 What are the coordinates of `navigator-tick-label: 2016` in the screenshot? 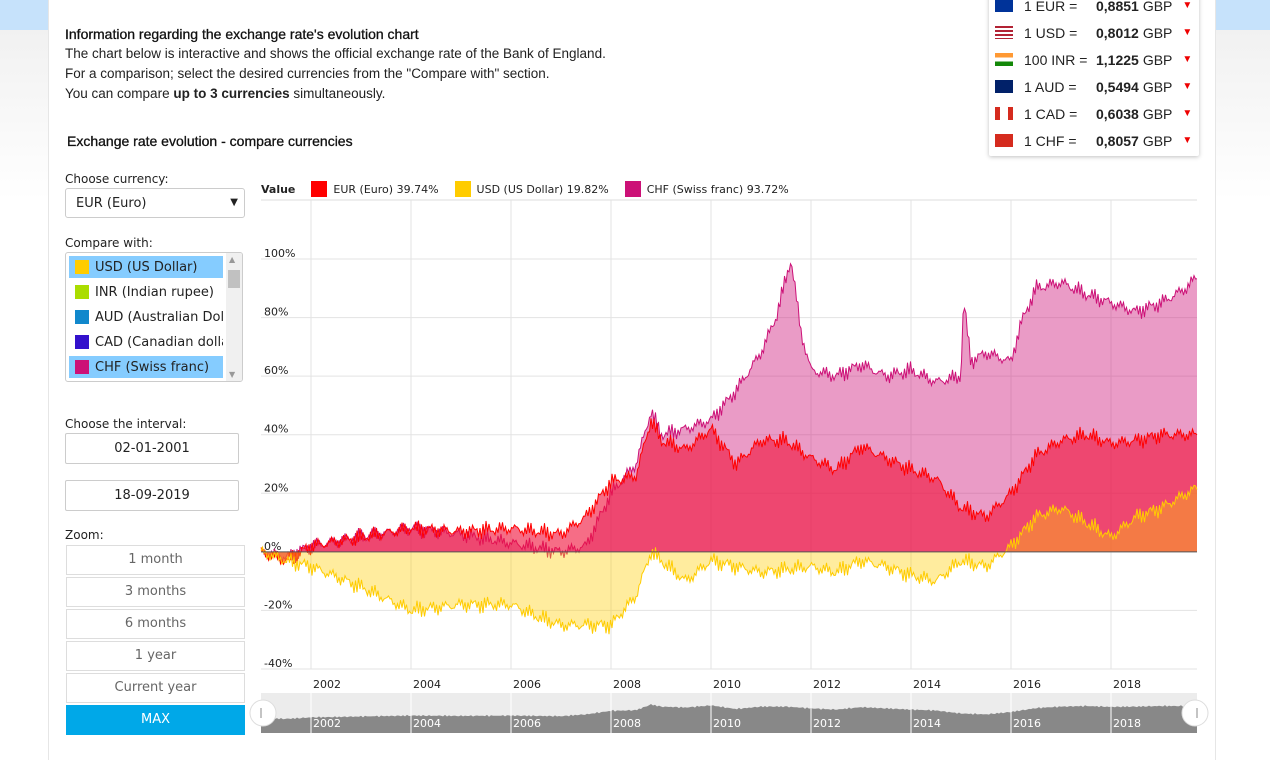 It's located at (1027, 723).